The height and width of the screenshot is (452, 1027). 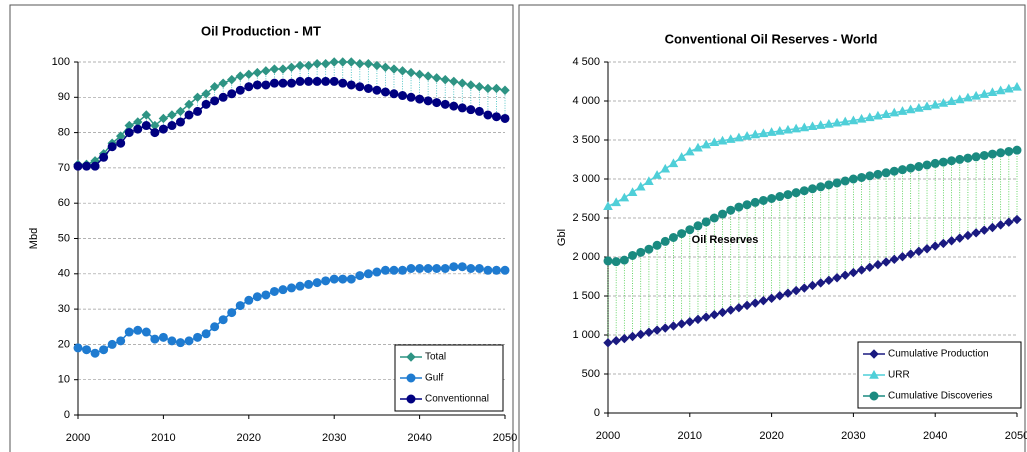 I want to click on x-tick-label: 2020, so click(x=249, y=438).